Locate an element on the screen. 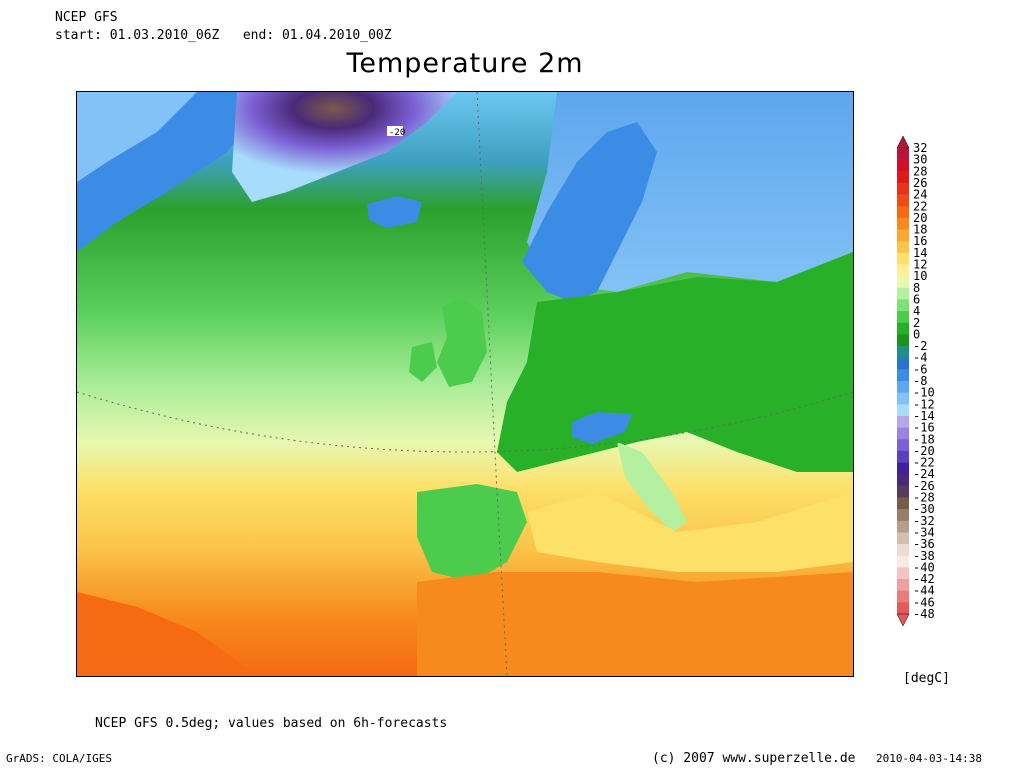 This screenshot has width=1024, height=768. legend-level-label: 8 is located at coordinates (916, 288).